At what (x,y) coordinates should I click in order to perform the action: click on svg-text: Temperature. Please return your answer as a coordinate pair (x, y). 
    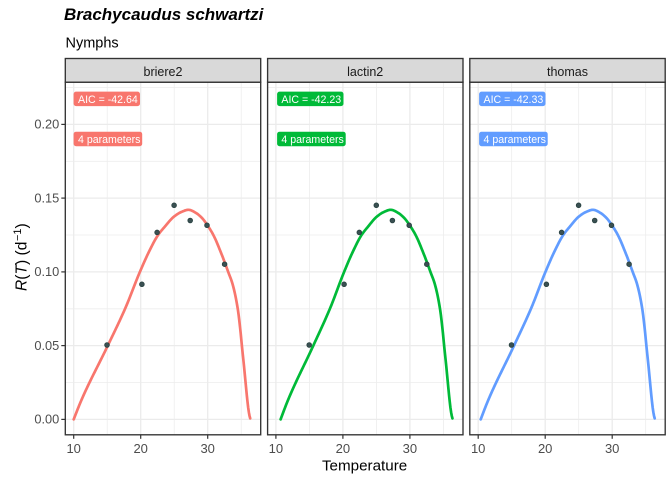
    Looking at the image, I should click on (364, 465).